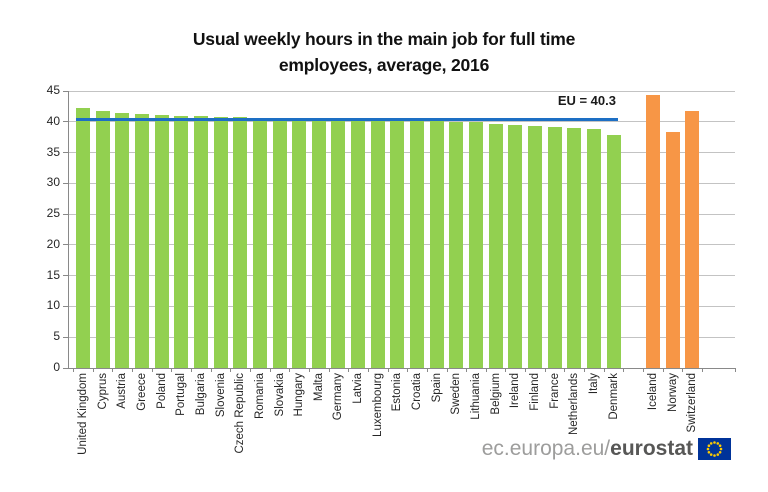 This screenshot has height=492, width=768. What do you see at coordinates (358, 243) in the screenshot?
I see `bar-latvia` at bounding box center [358, 243].